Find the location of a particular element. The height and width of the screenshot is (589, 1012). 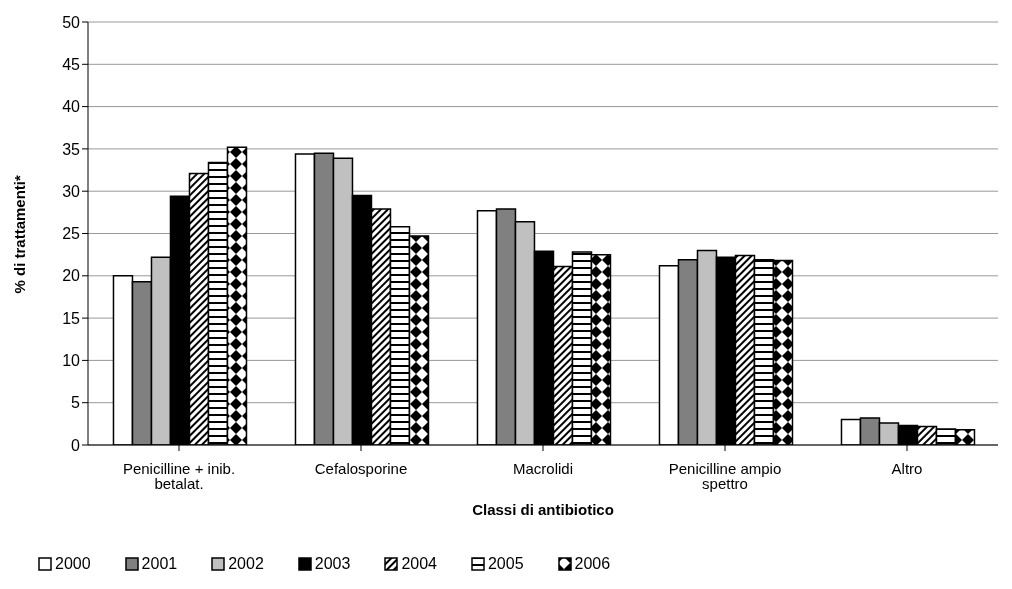

x-tick-label: Cefalosporine is located at coordinates (361, 468).